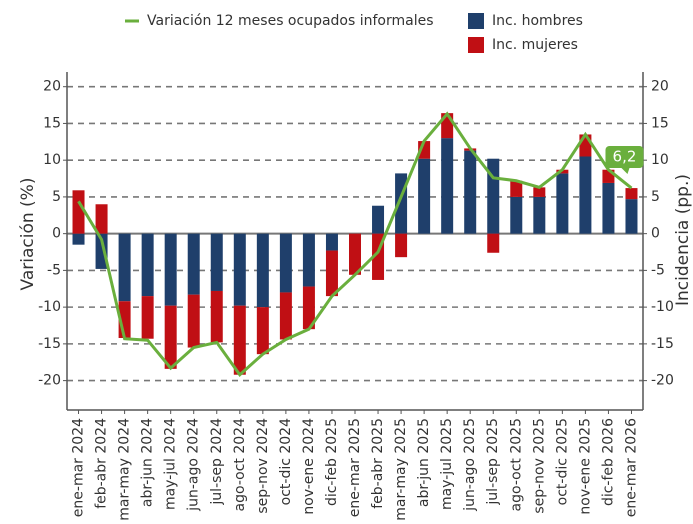  What do you see at coordinates (28, 234) in the screenshot?
I see `y-axis-label: Variación (%)` at bounding box center [28, 234].